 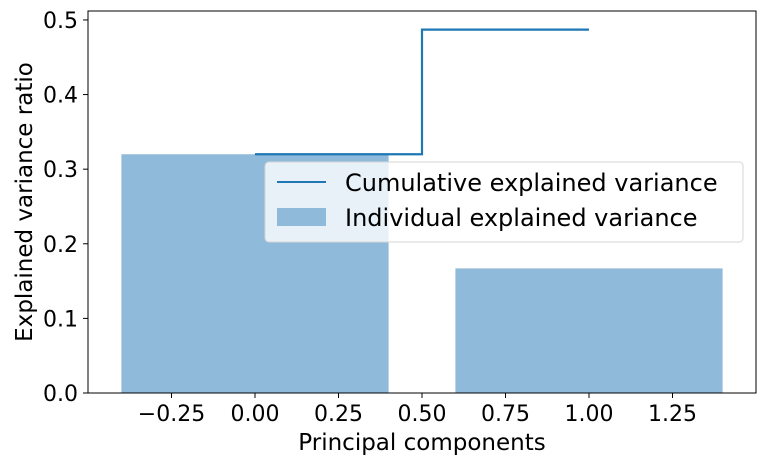 What do you see at coordinates (60, 170) in the screenshot?
I see `y-tick-label: 0.3` at bounding box center [60, 170].